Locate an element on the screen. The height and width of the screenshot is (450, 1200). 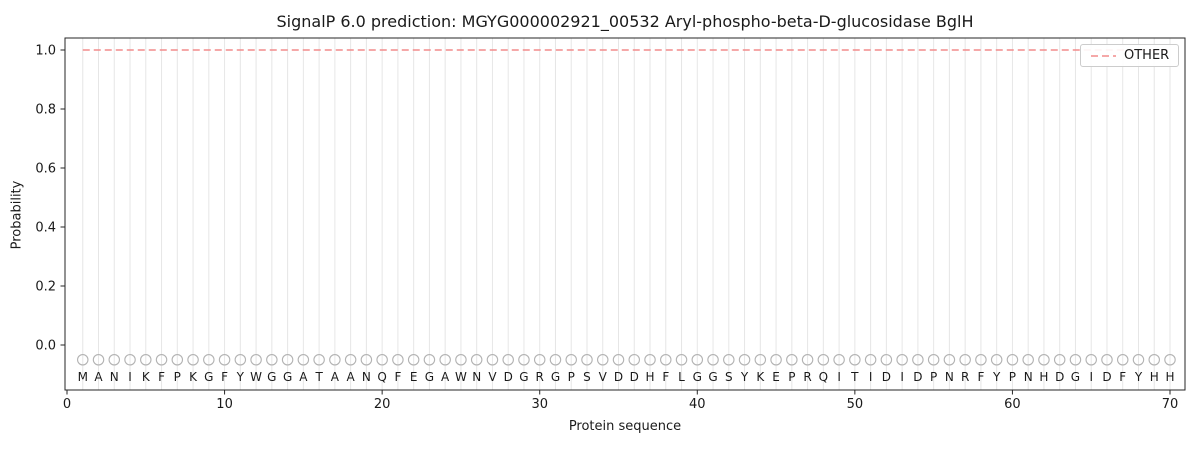
svg-text: 0.6 is located at coordinates (45, 169).